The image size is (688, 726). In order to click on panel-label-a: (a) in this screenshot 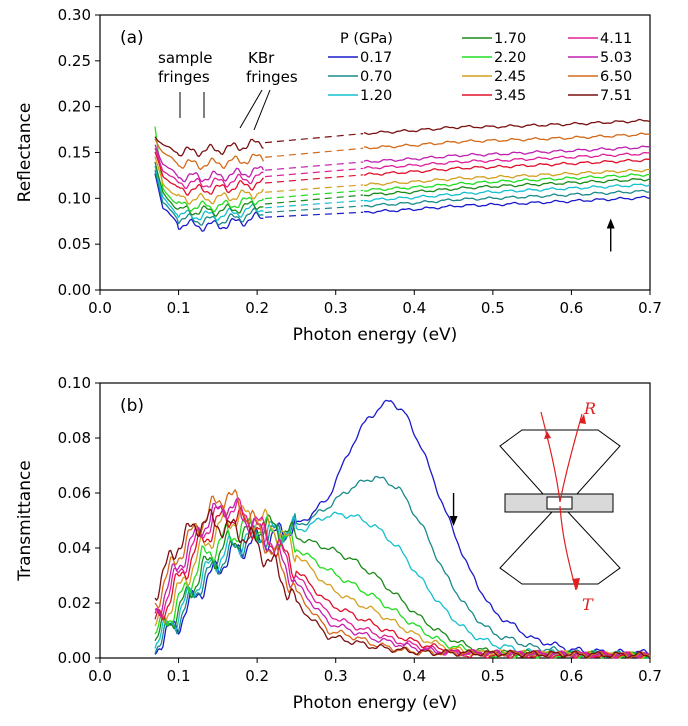, I will do `click(132, 38)`.